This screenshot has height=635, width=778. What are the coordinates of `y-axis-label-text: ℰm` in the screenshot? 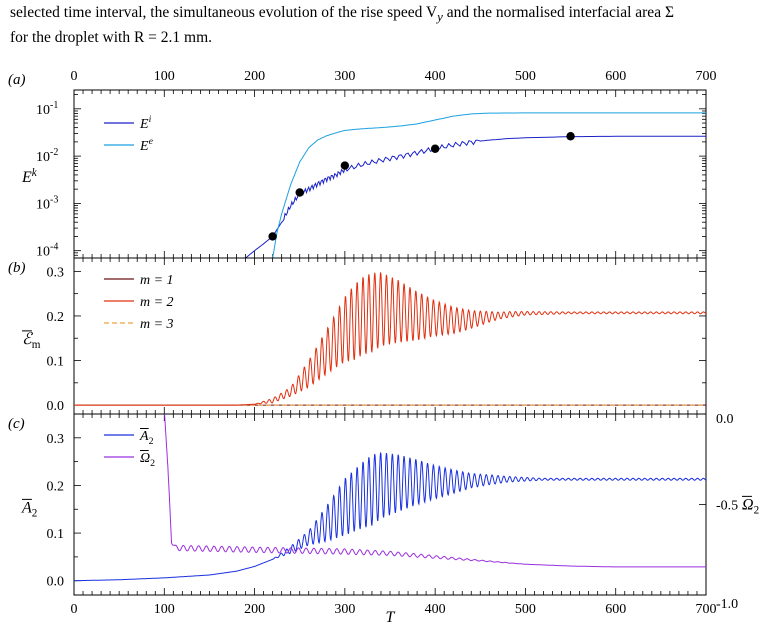 It's located at (31, 341).